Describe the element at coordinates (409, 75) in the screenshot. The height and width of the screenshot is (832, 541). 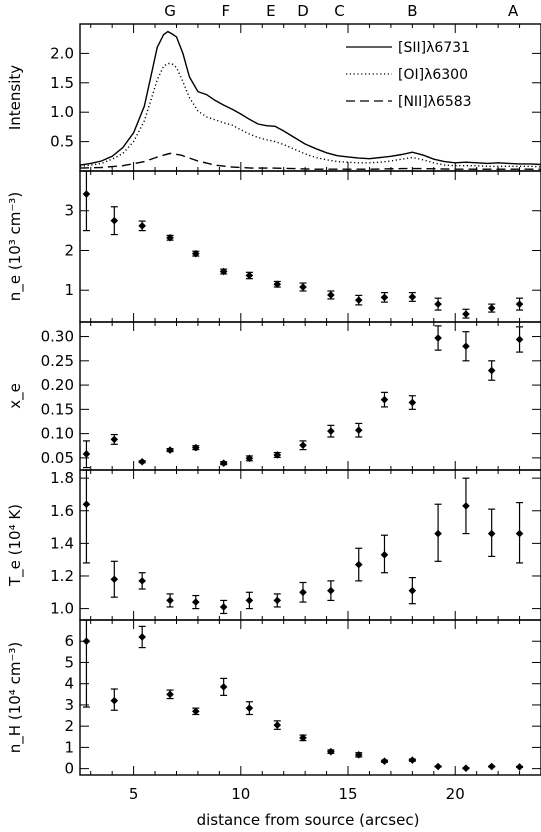
I see `legend: [SII]λ6731 [OI]λ6300 [NII]λ6583` at that location.